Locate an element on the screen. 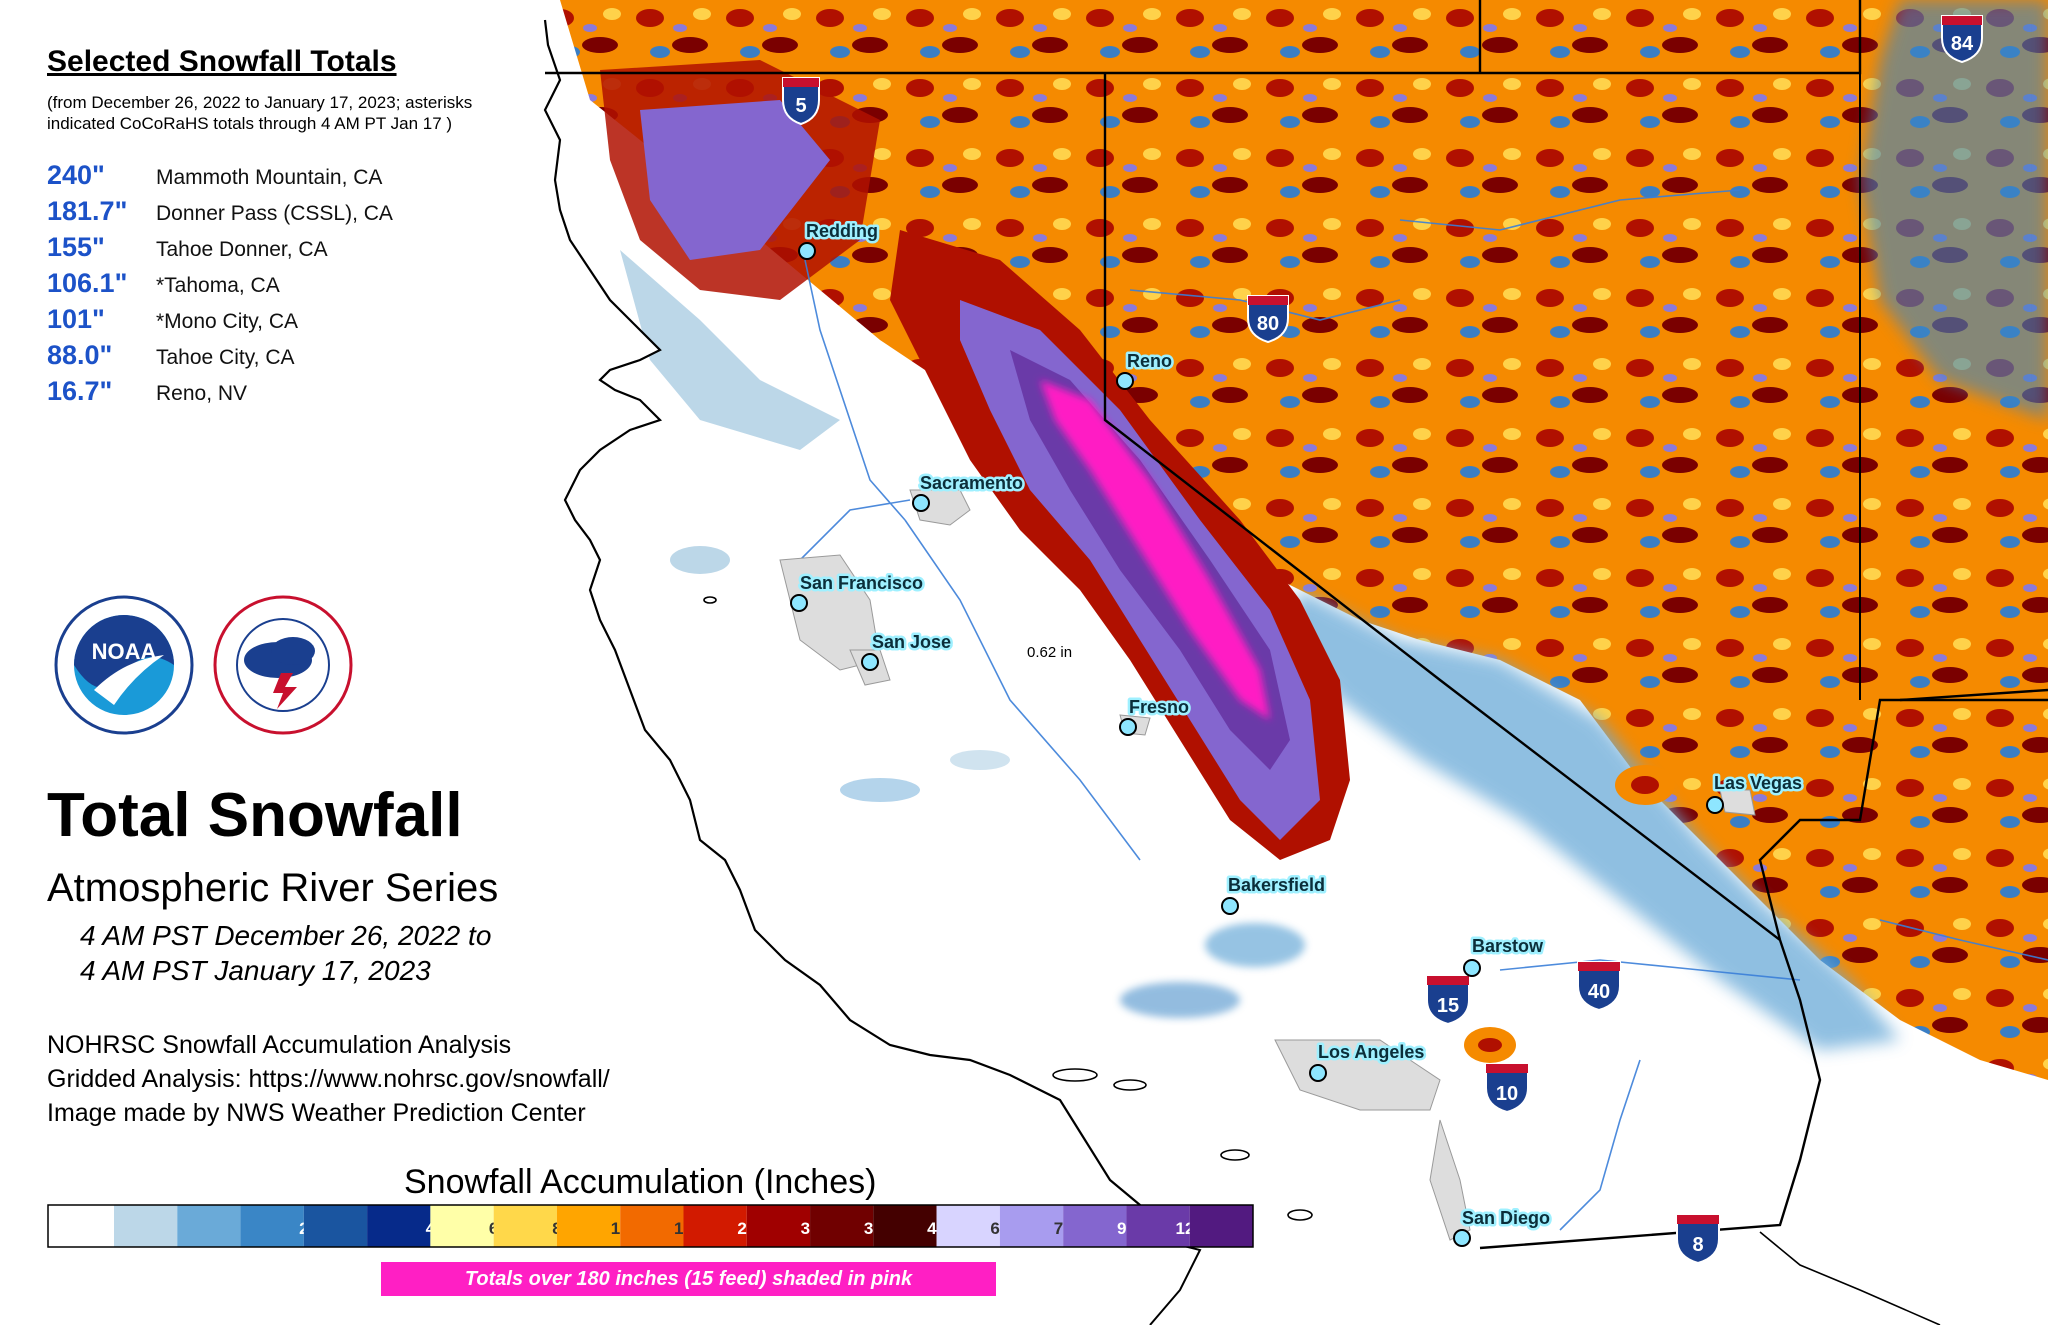 This screenshot has height=1325, width=2048. city-sacramento: Sacramento is located at coordinates (969, 491).